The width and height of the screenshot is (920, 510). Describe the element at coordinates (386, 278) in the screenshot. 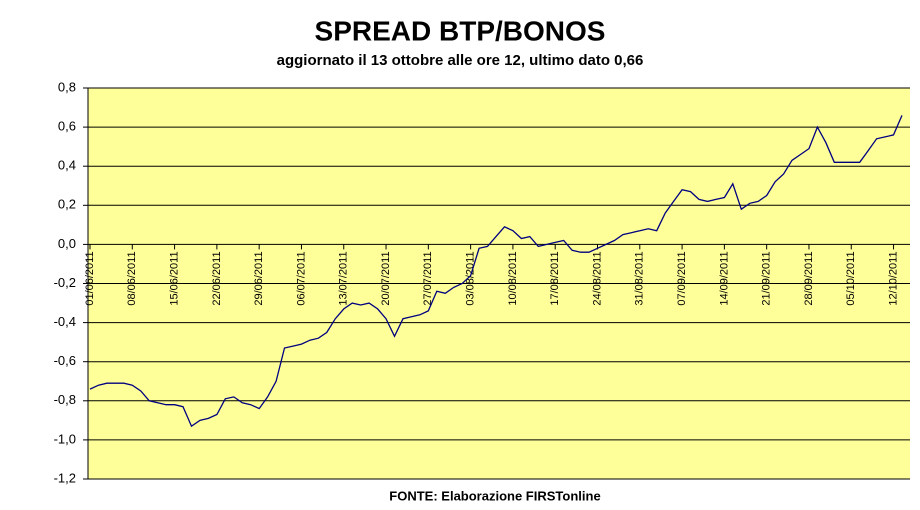

I see `x-tick-label: 20/07/2011` at that location.